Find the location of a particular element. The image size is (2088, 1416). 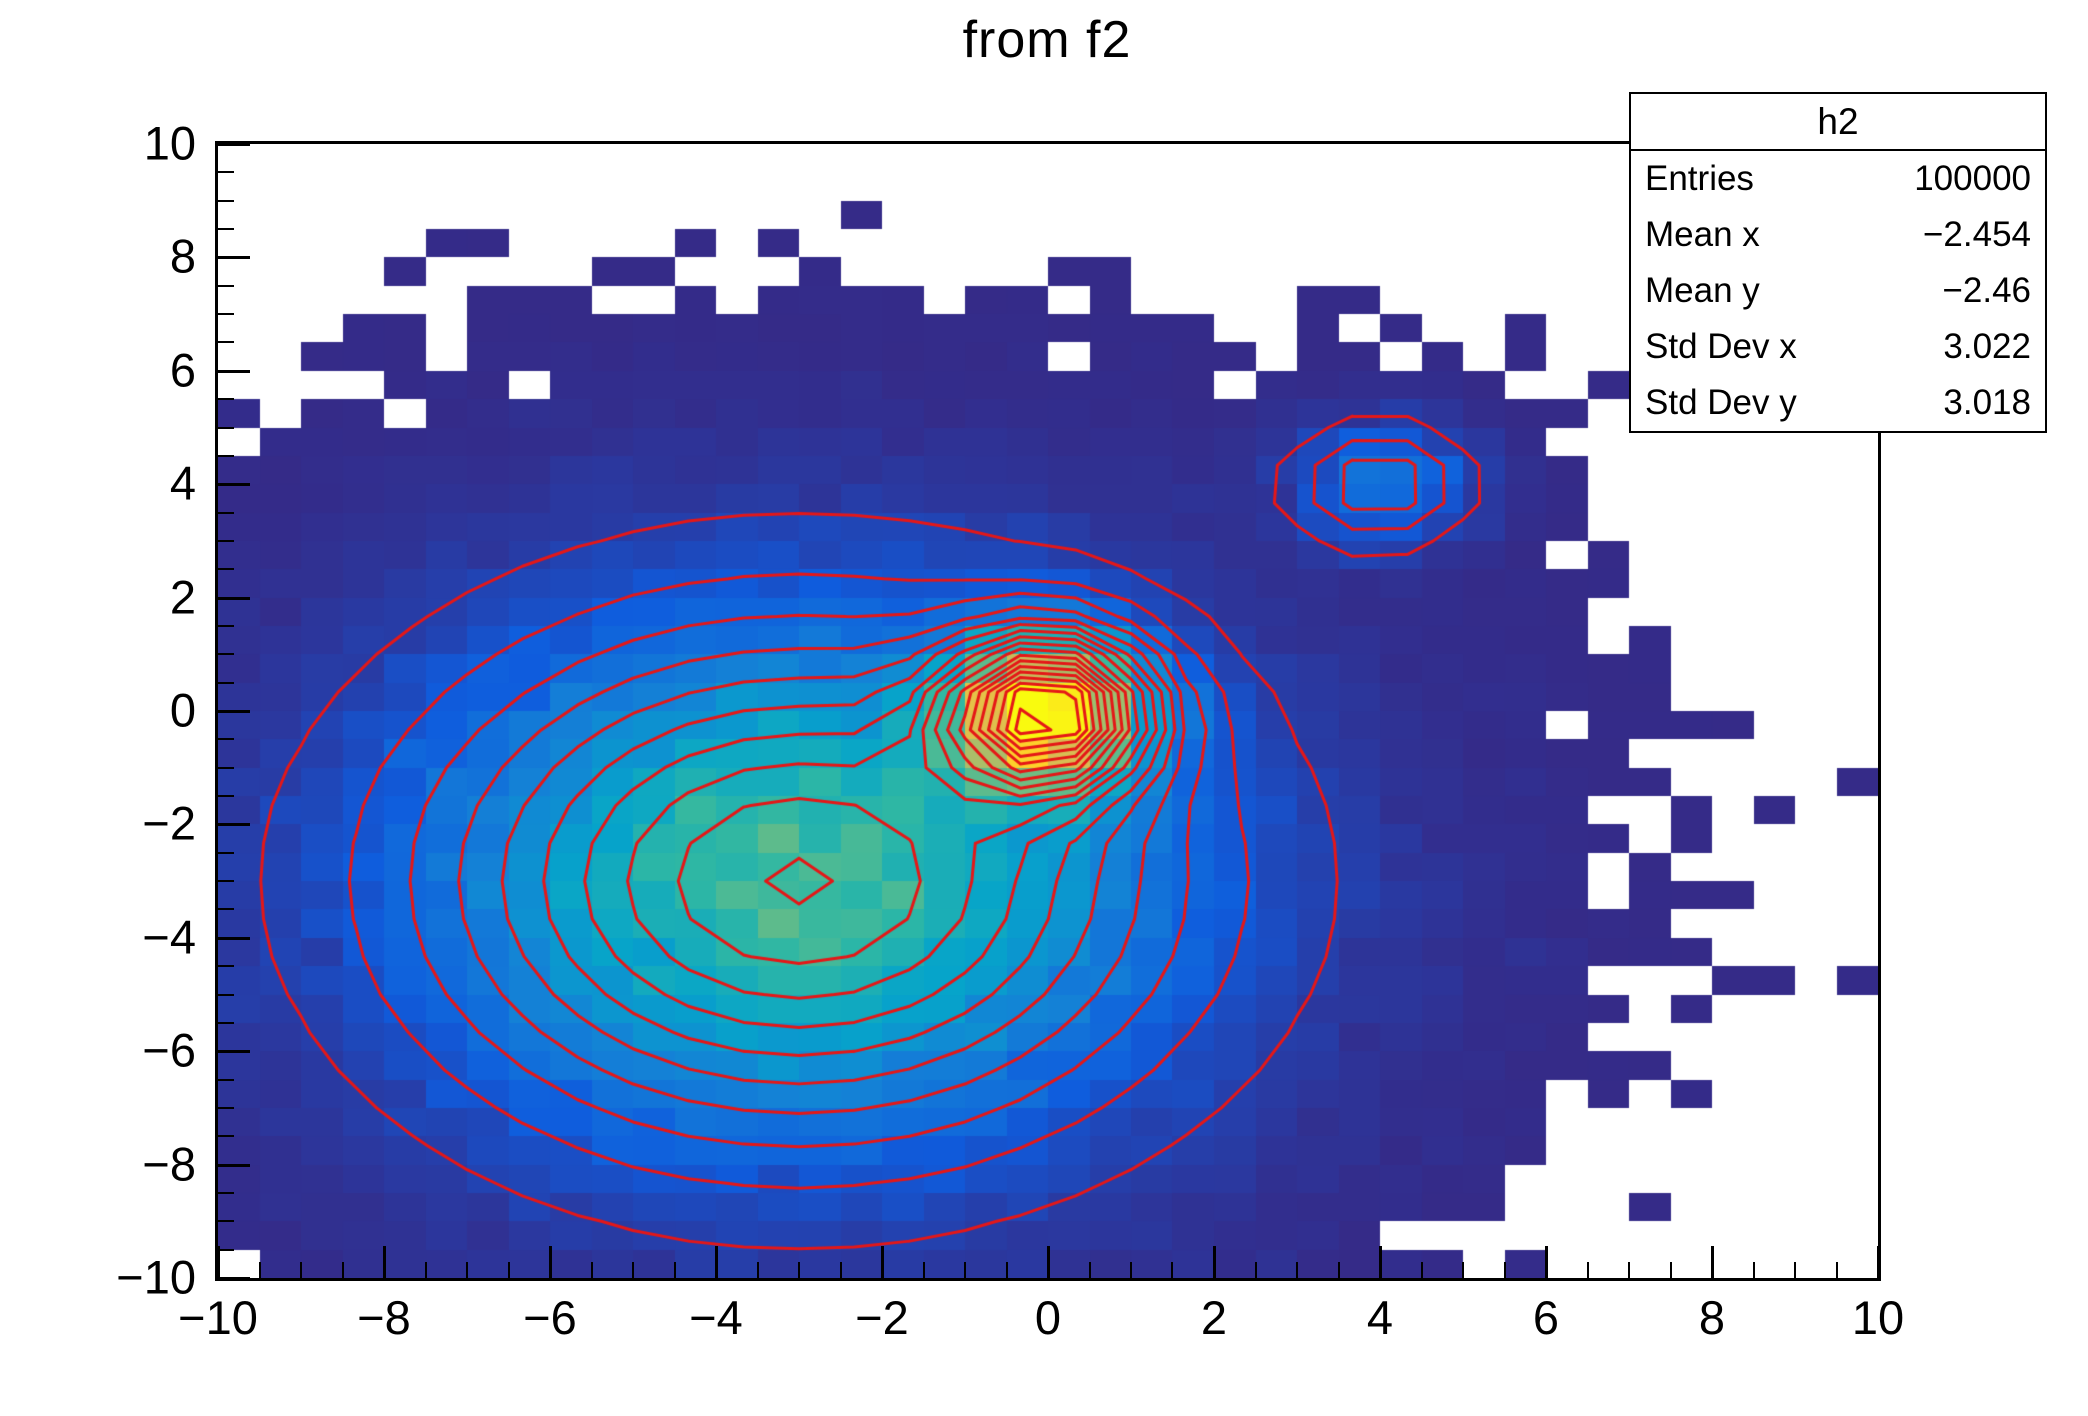

stats-row-label: Entries is located at coordinates (1699, 178).